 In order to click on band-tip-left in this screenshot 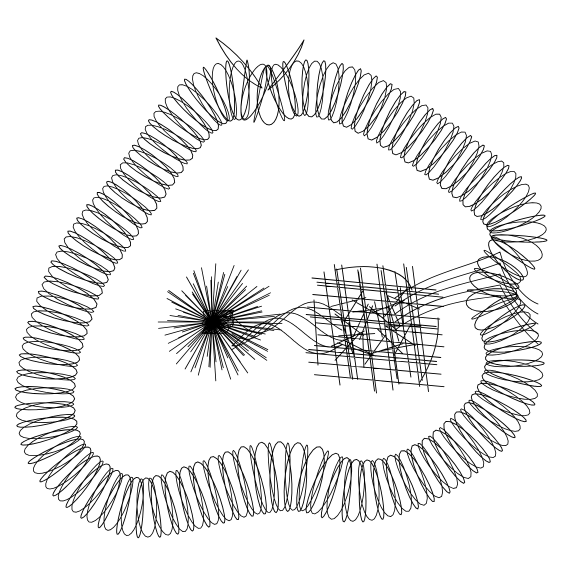, I will do `click(239, 63)`.